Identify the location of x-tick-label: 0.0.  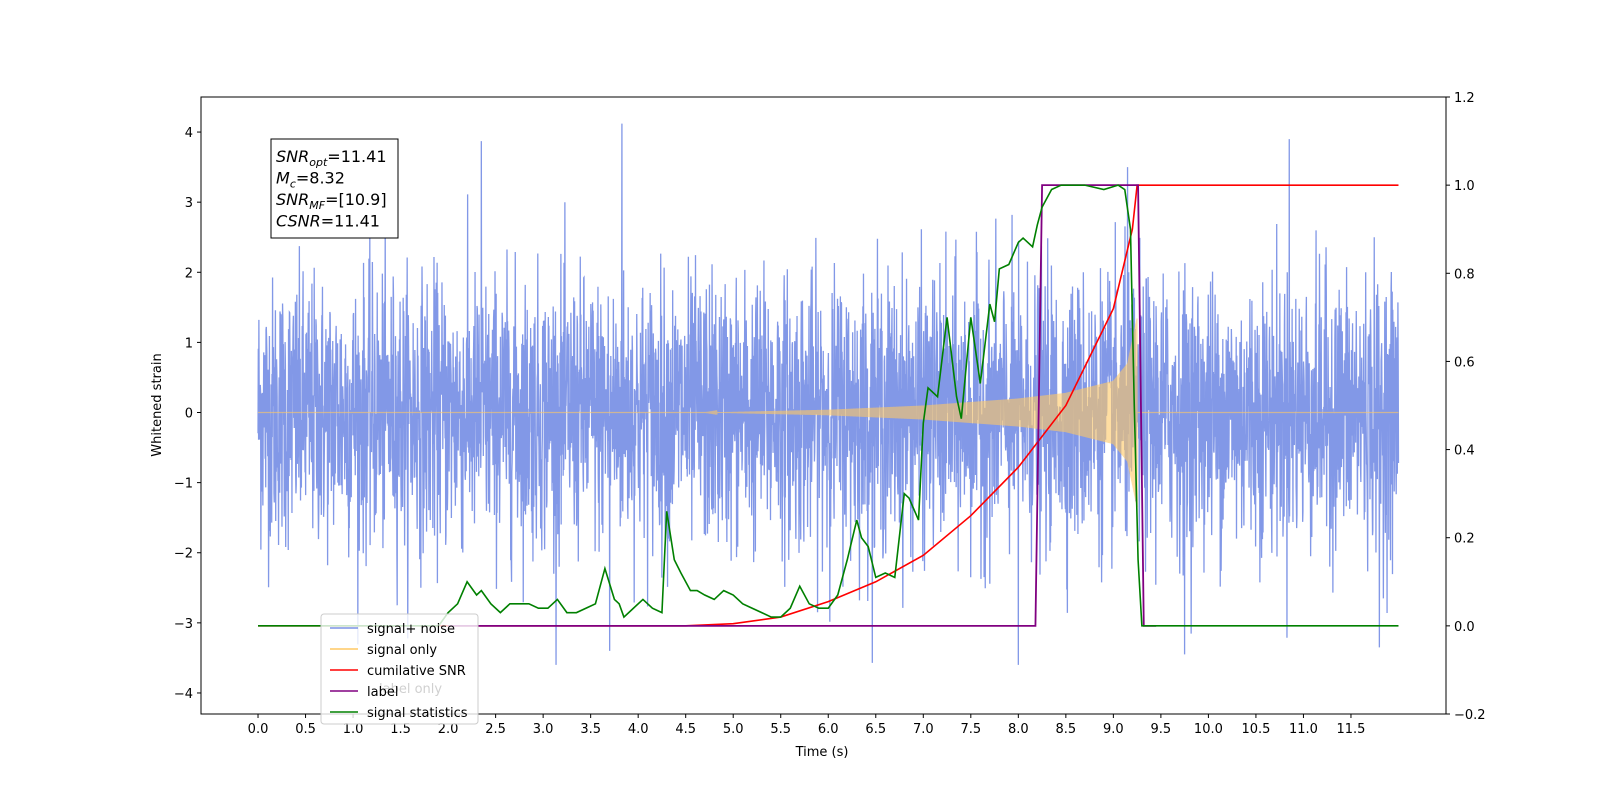
(258, 729).